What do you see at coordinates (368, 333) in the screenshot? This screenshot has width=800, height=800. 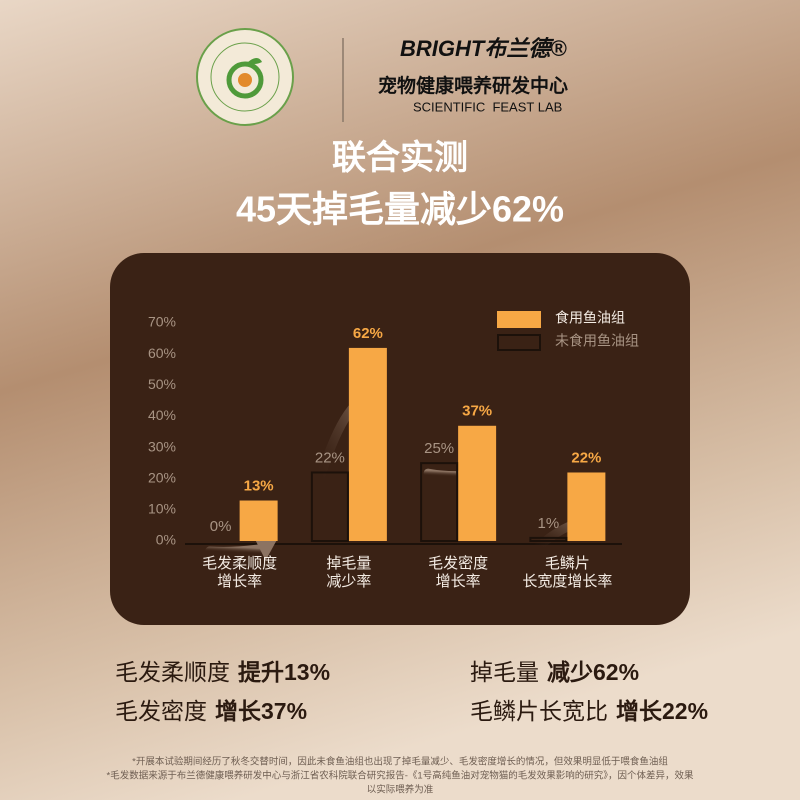 I see `value-label: 62%` at bounding box center [368, 333].